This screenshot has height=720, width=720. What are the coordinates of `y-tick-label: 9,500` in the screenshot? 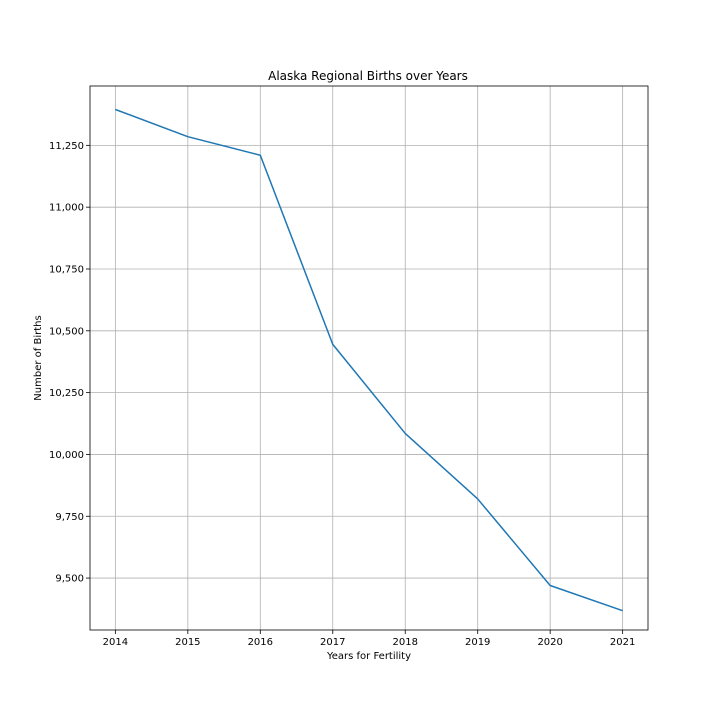 It's located at (69, 579).